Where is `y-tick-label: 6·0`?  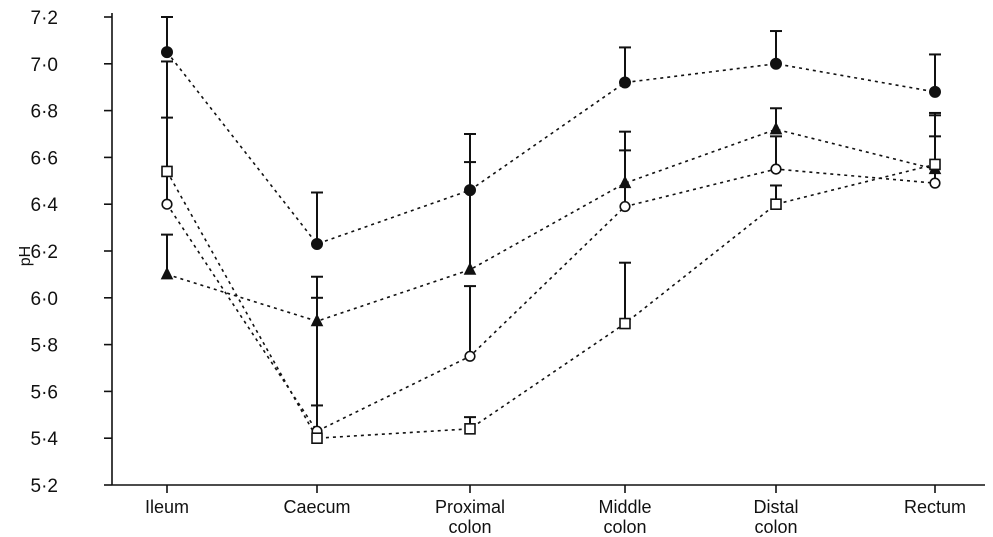 y-tick-label: 6·0 is located at coordinates (44, 299).